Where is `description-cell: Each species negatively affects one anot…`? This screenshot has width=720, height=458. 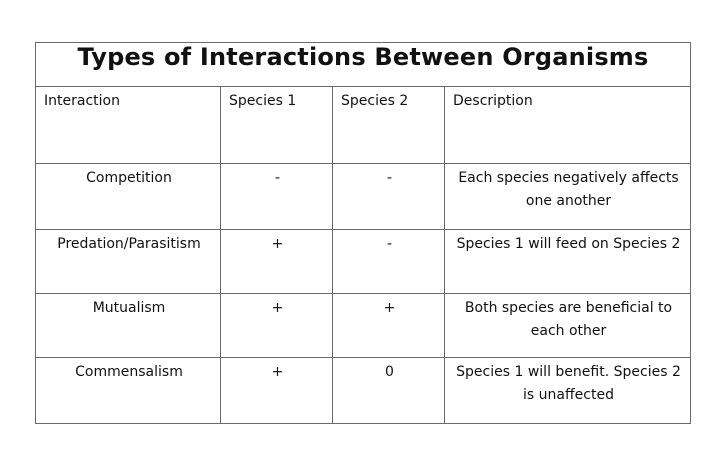
description-cell: Each species negatively affects one anot… is located at coordinates (567, 196).